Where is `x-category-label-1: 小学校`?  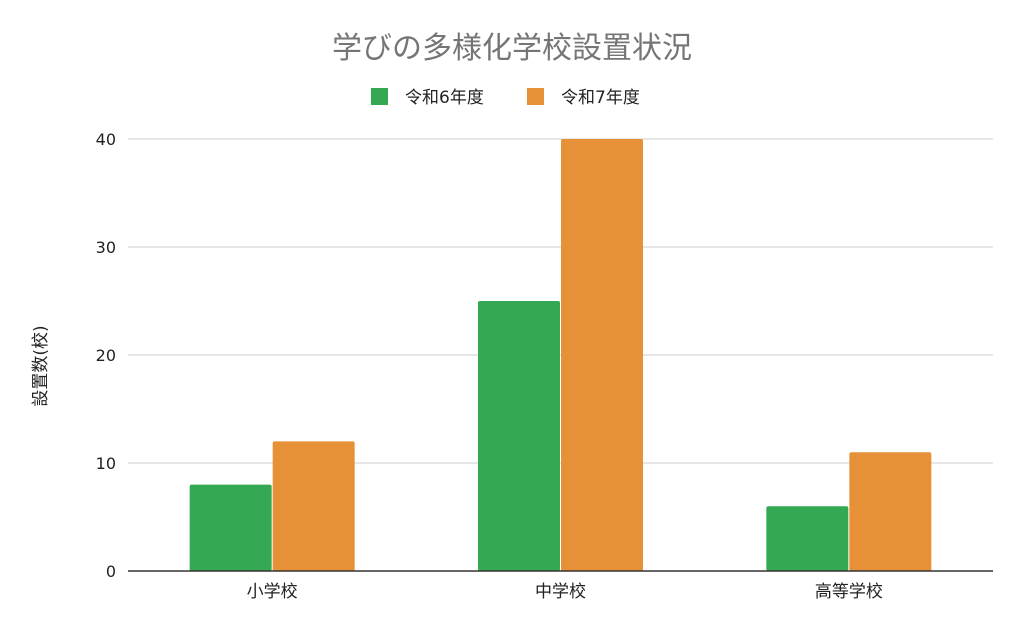
x-category-label-1: 小学校 is located at coordinates (272, 592).